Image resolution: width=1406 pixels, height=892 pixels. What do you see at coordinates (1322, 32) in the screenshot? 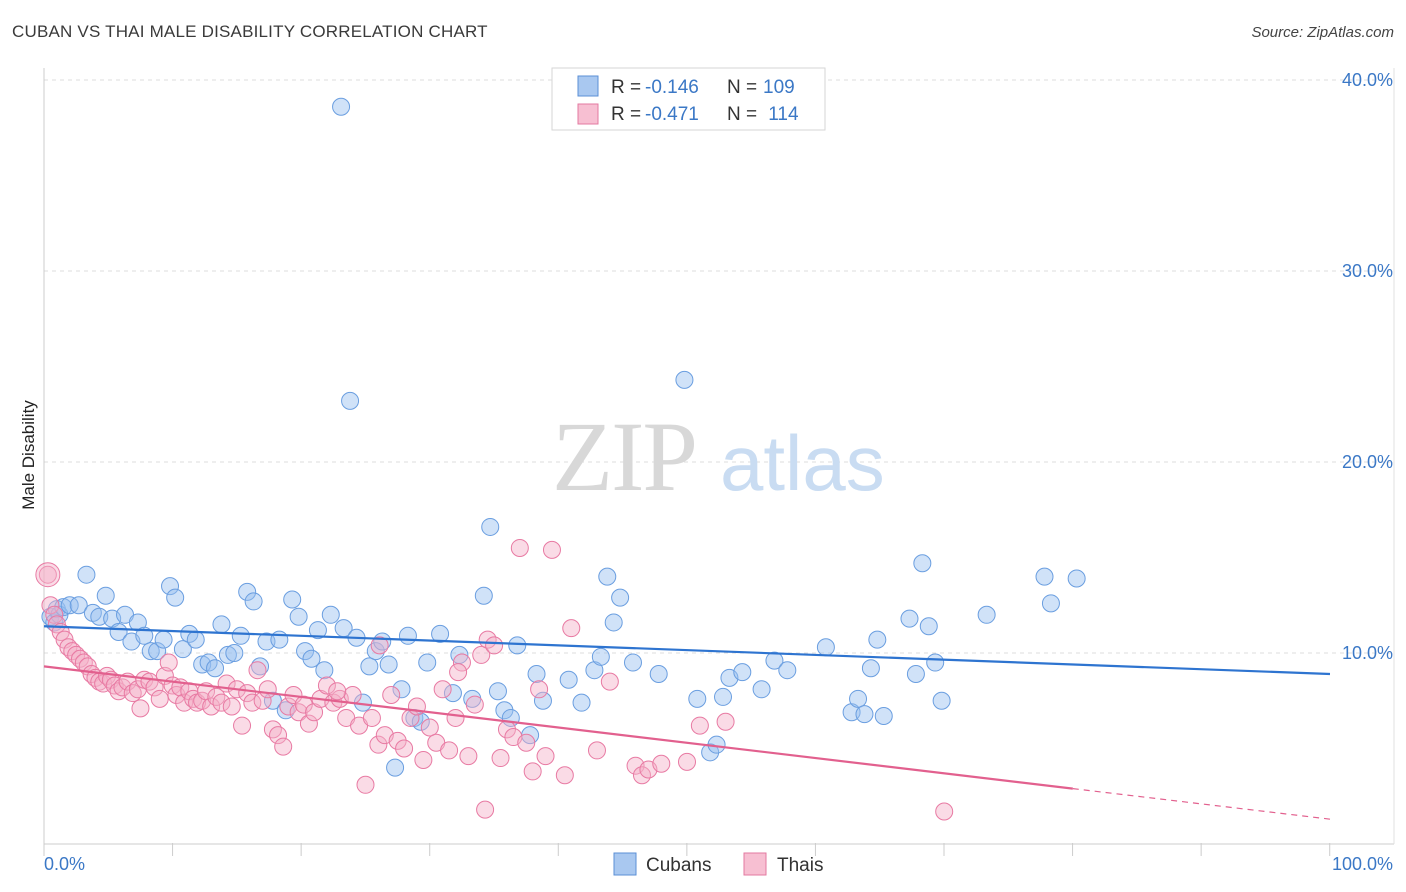
I see `chart-source: Source: ZipAtlas.com` at bounding box center [1322, 32].